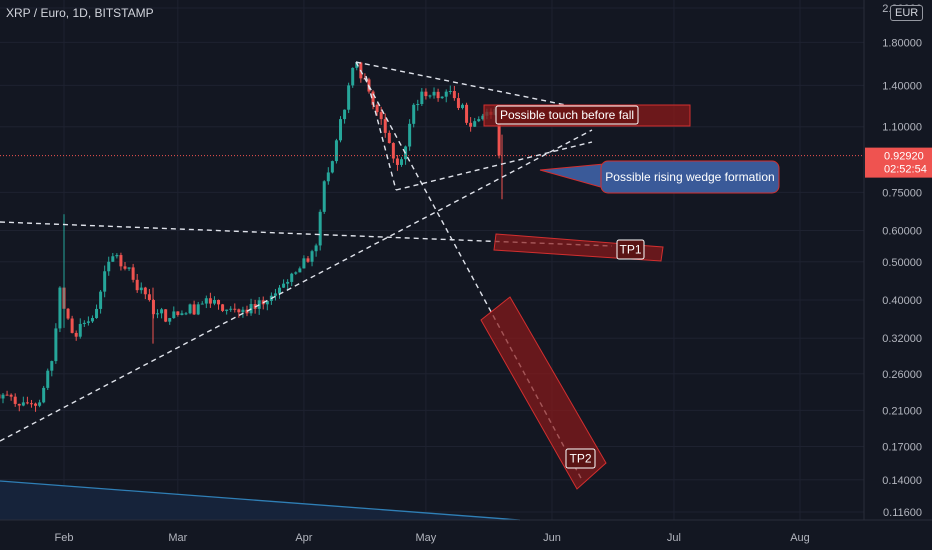 The width and height of the screenshot is (932, 550). I want to click on x-tick-label: Feb, so click(64, 538).